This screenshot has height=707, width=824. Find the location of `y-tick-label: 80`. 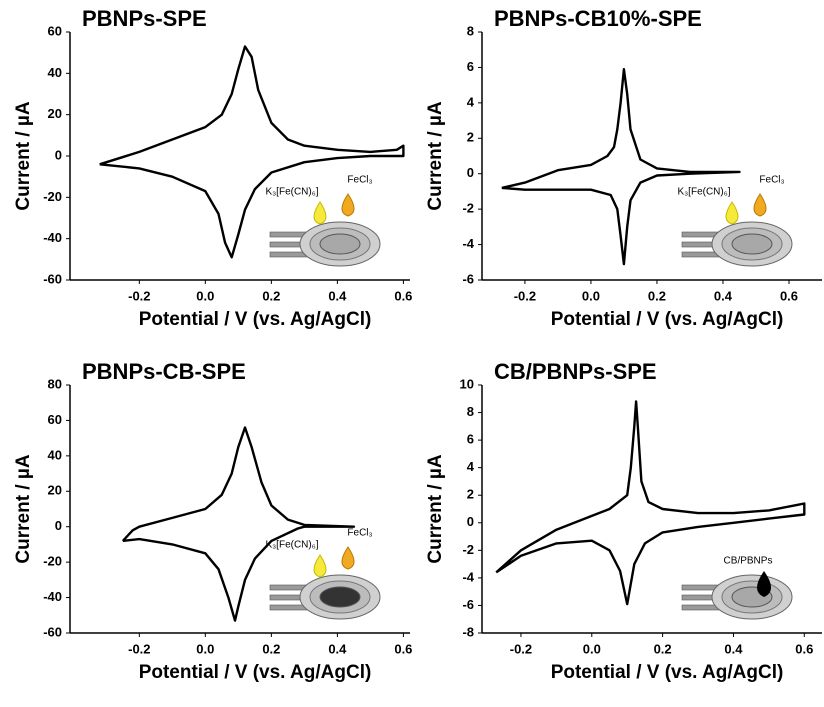

y-tick-label: 80 is located at coordinates (55, 383).